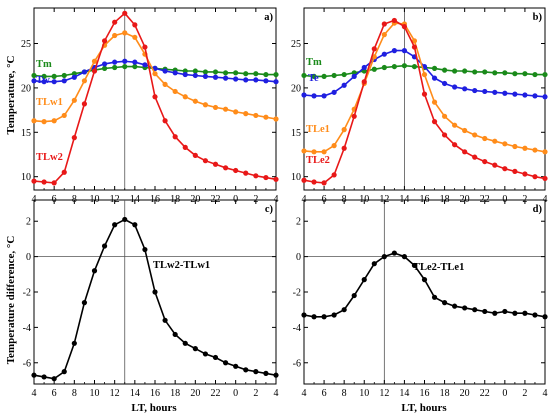 This screenshot has height=416, width=550. What do you see at coordinates (313, 78) in the screenshot?
I see `series-label: Te` at bounding box center [313, 78].